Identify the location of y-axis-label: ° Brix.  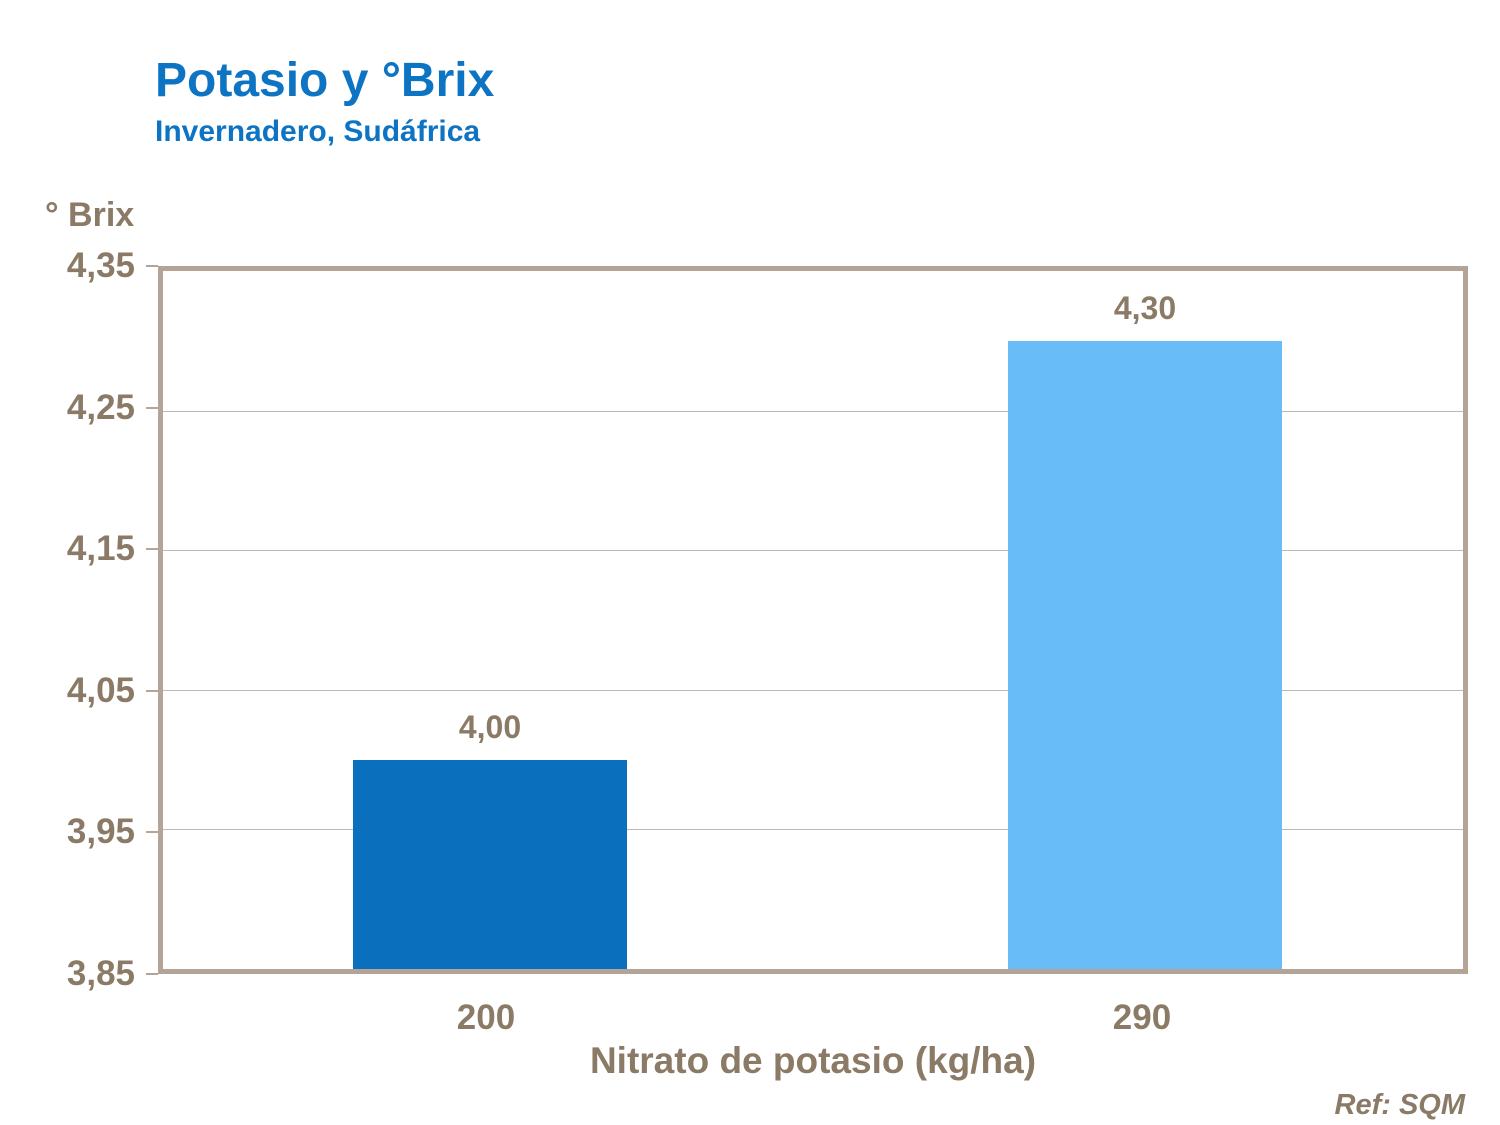
(90, 215).